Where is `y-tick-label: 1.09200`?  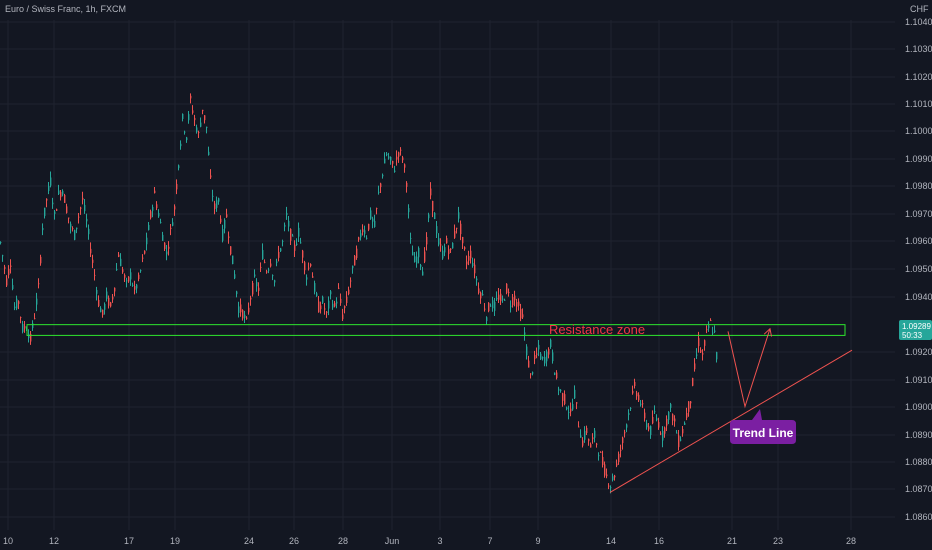
y-tick-label: 1.09200 is located at coordinates (918, 352).